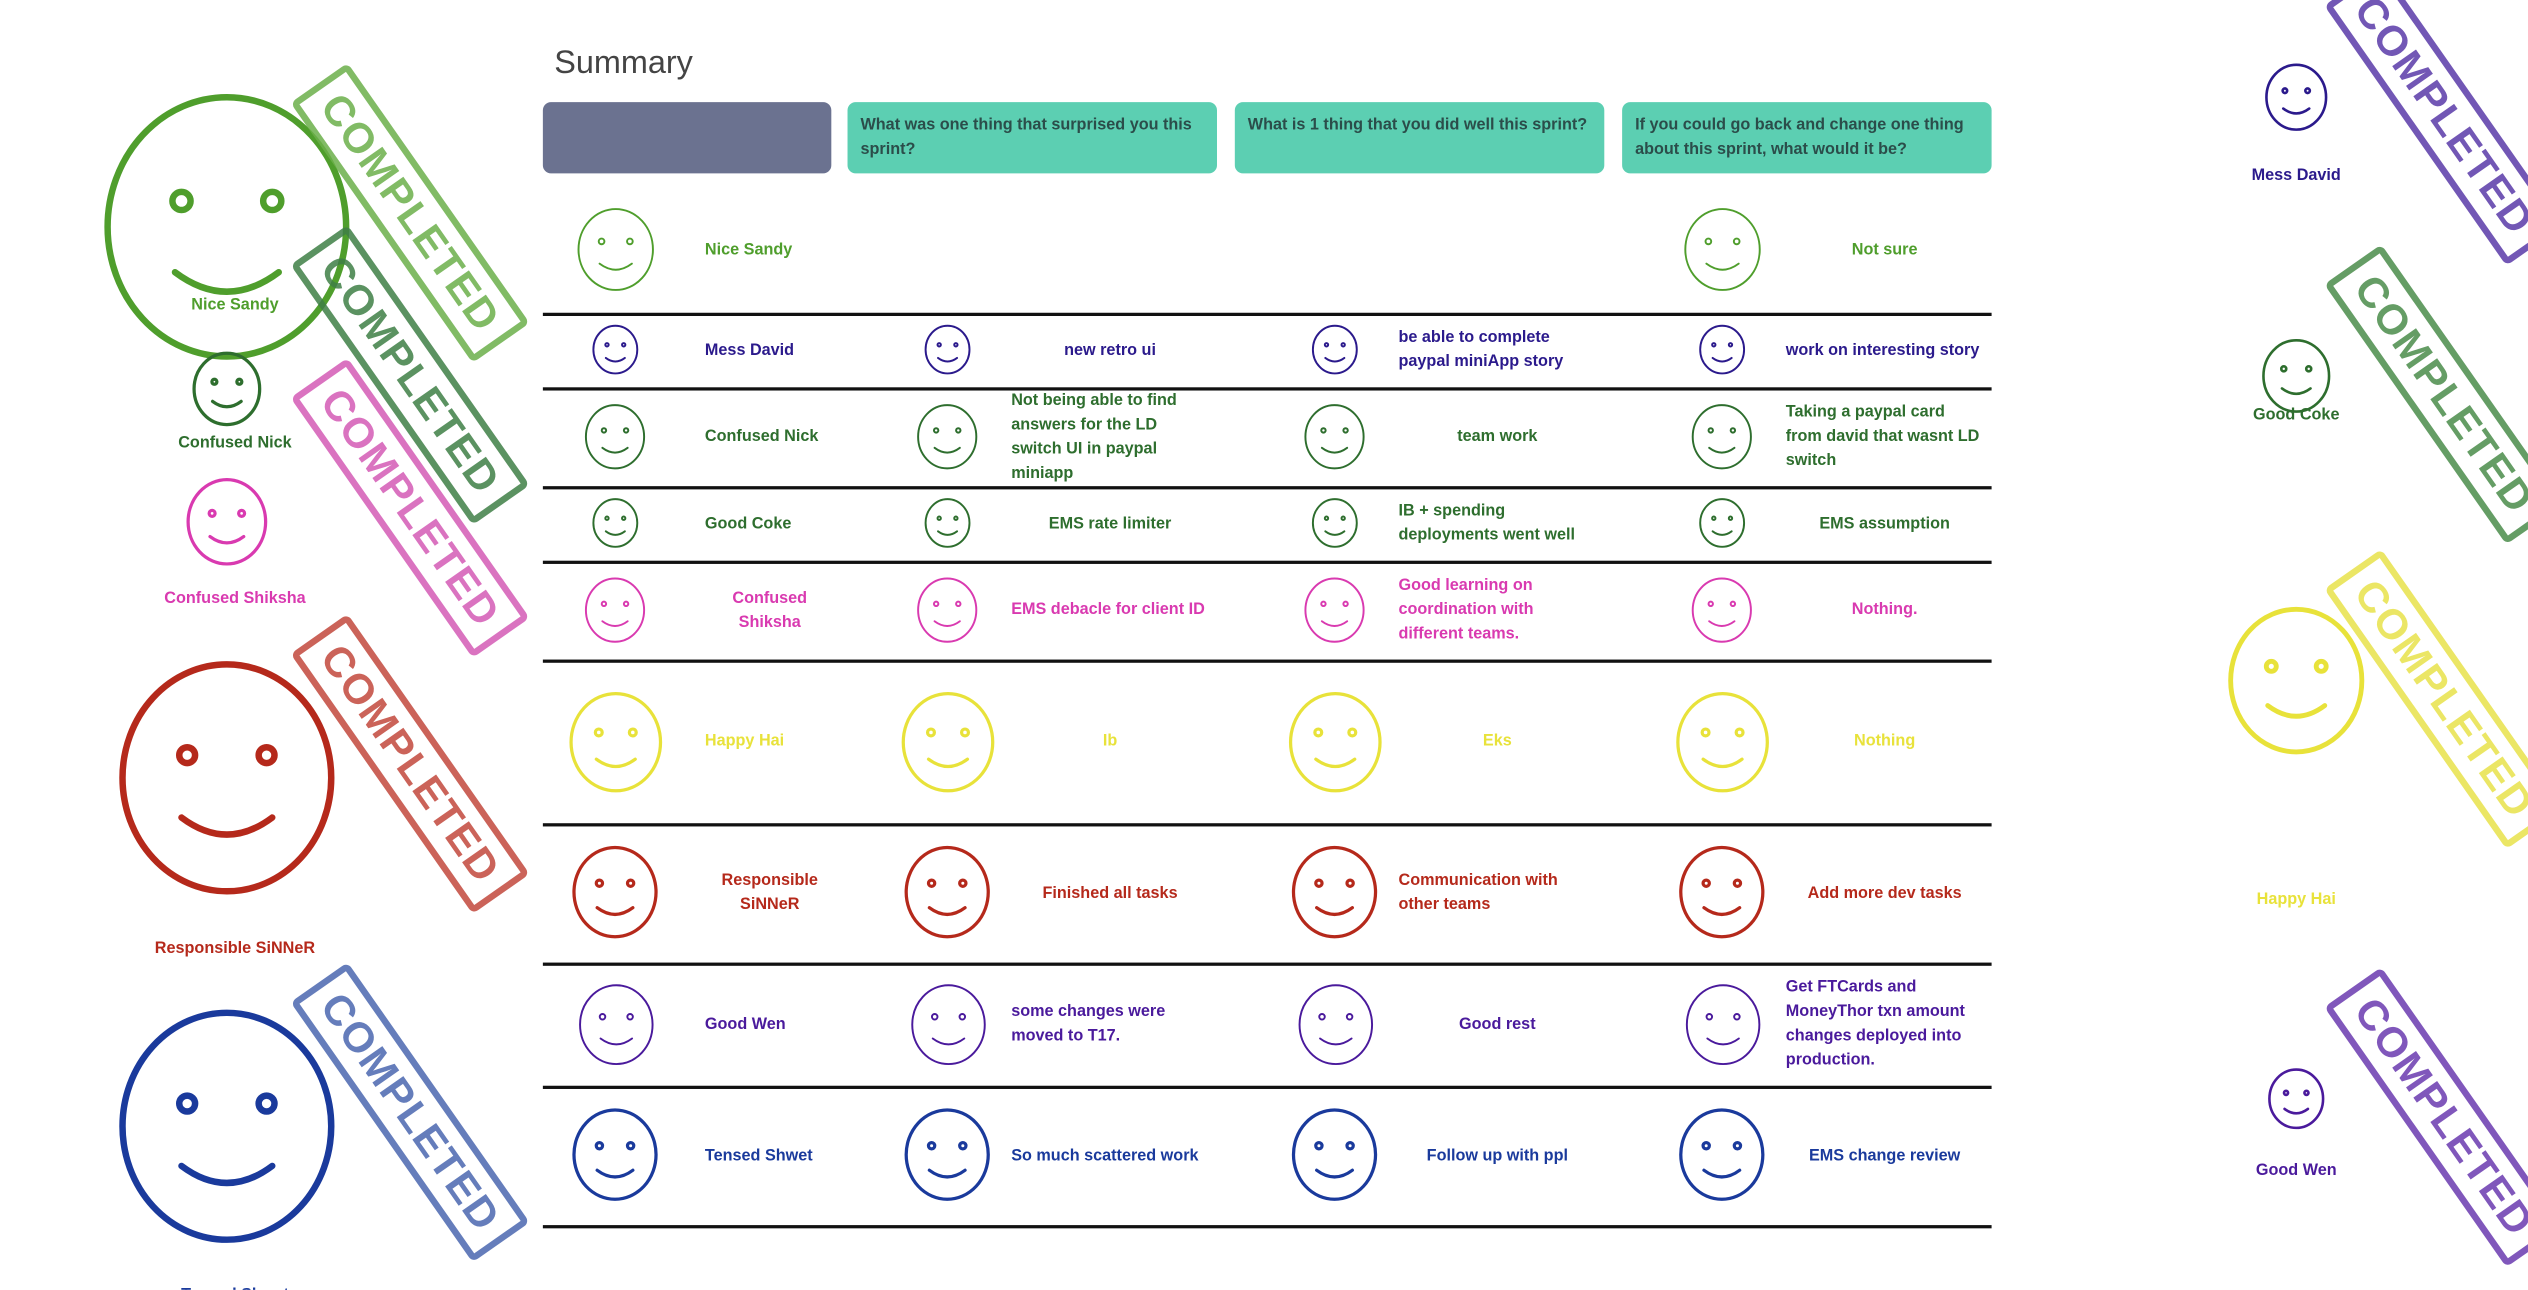  I want to click on answer-text: work on interesting story, so click(1882, 350).